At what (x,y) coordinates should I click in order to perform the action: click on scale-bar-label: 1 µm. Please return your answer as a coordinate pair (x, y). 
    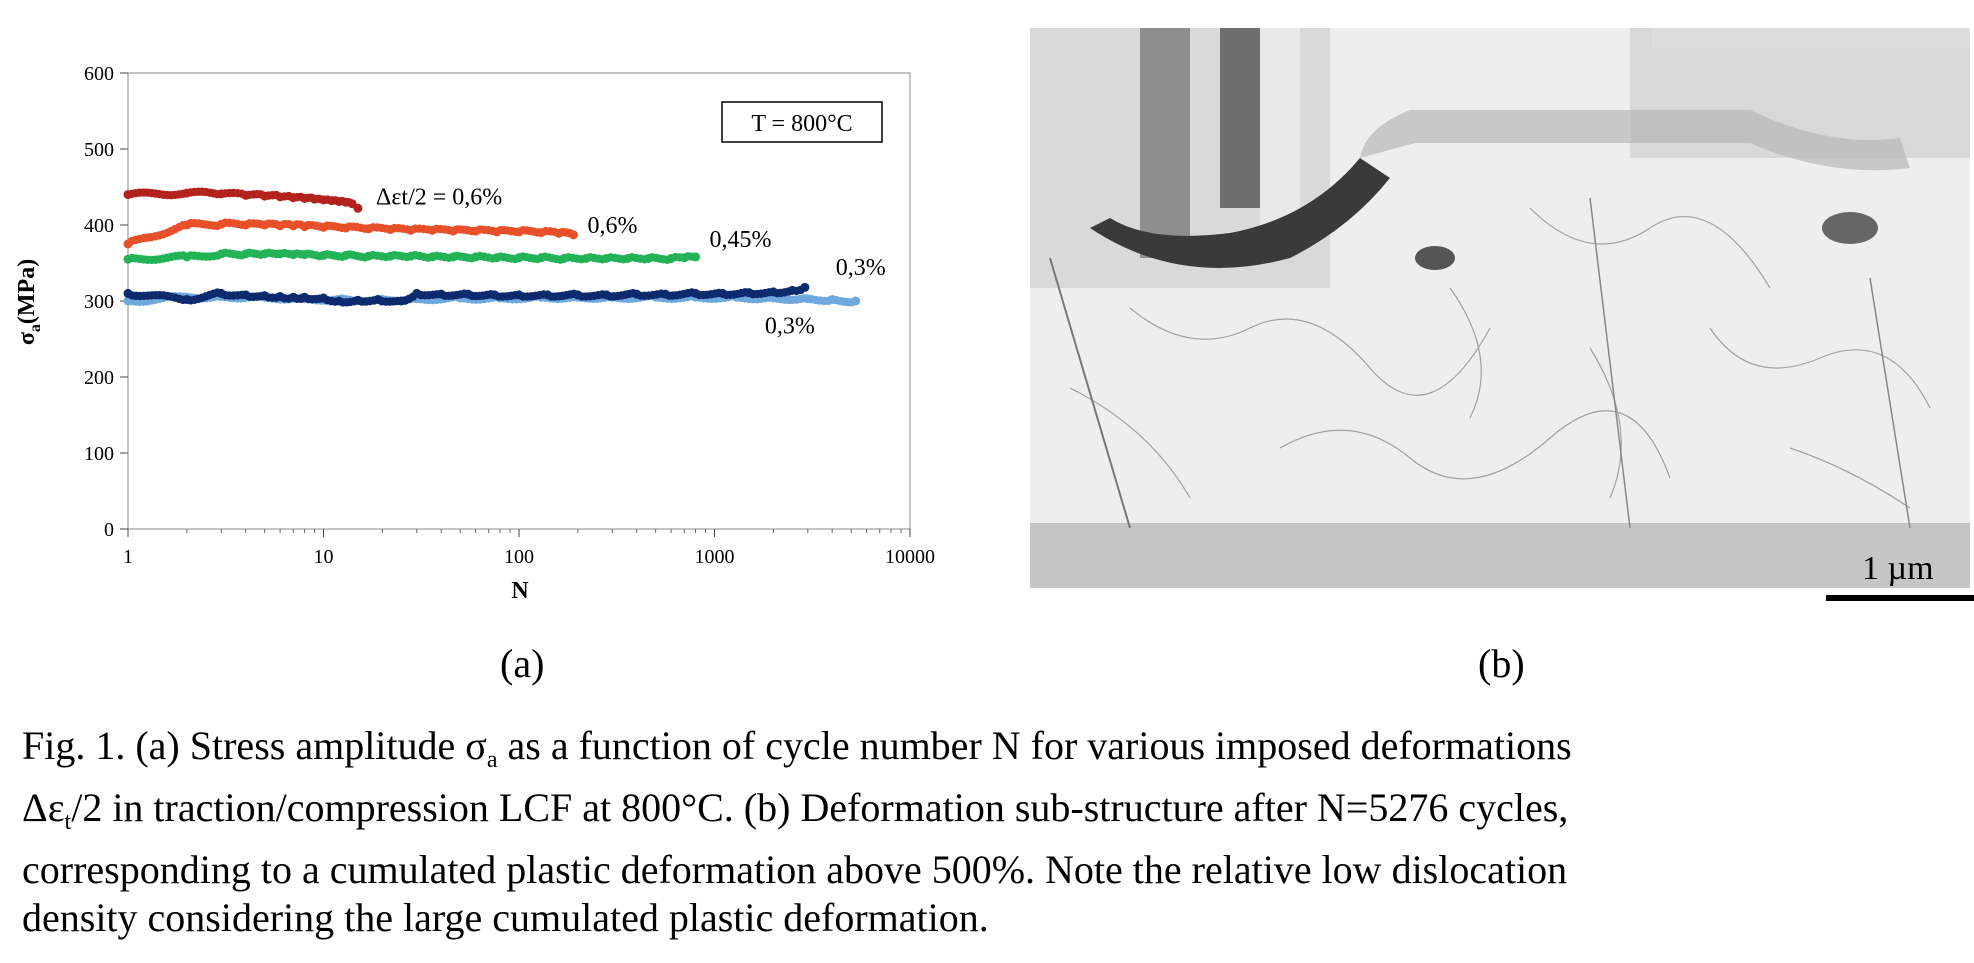
    Looking at the image, I should click on (1898, 568).